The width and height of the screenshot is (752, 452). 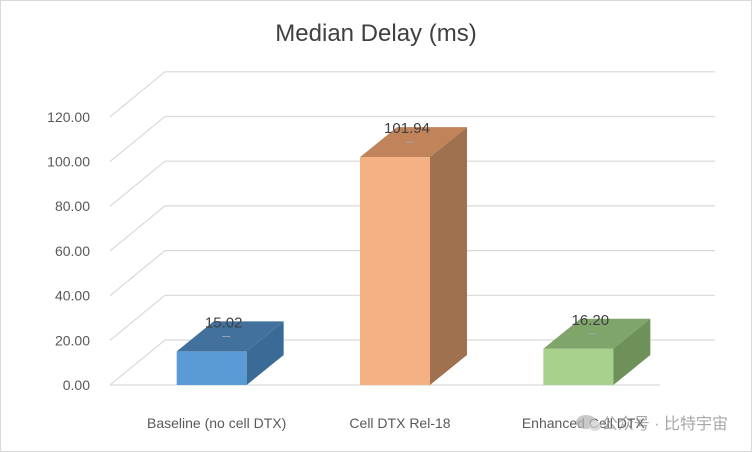 I want to click on y-tick-label: 120.00, so click(x=68, y=117).